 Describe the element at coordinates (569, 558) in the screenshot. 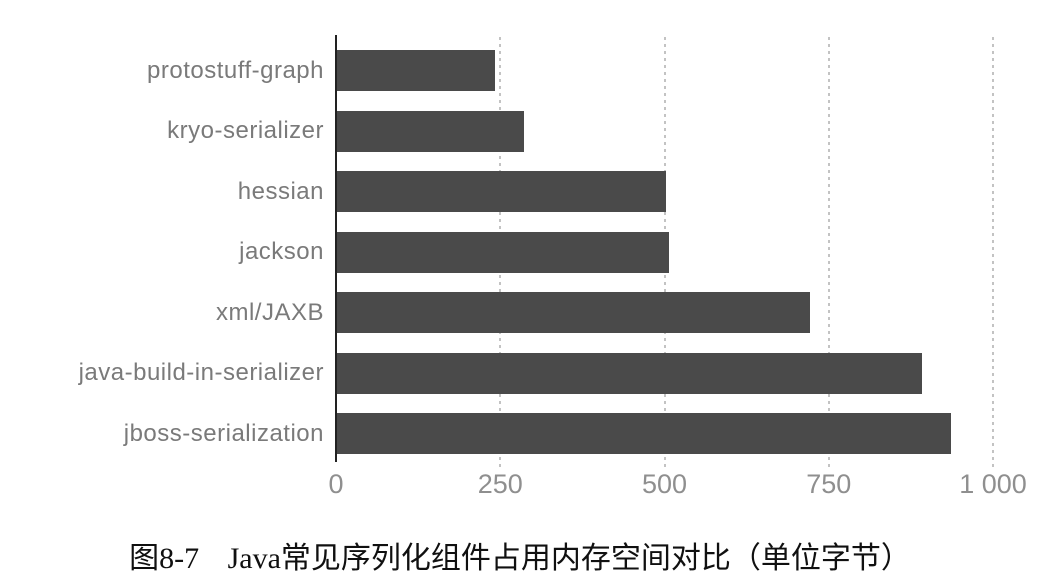

I see `caption-text: Java常见序列化组件占用内存空间对比（单位字节）` at that location.